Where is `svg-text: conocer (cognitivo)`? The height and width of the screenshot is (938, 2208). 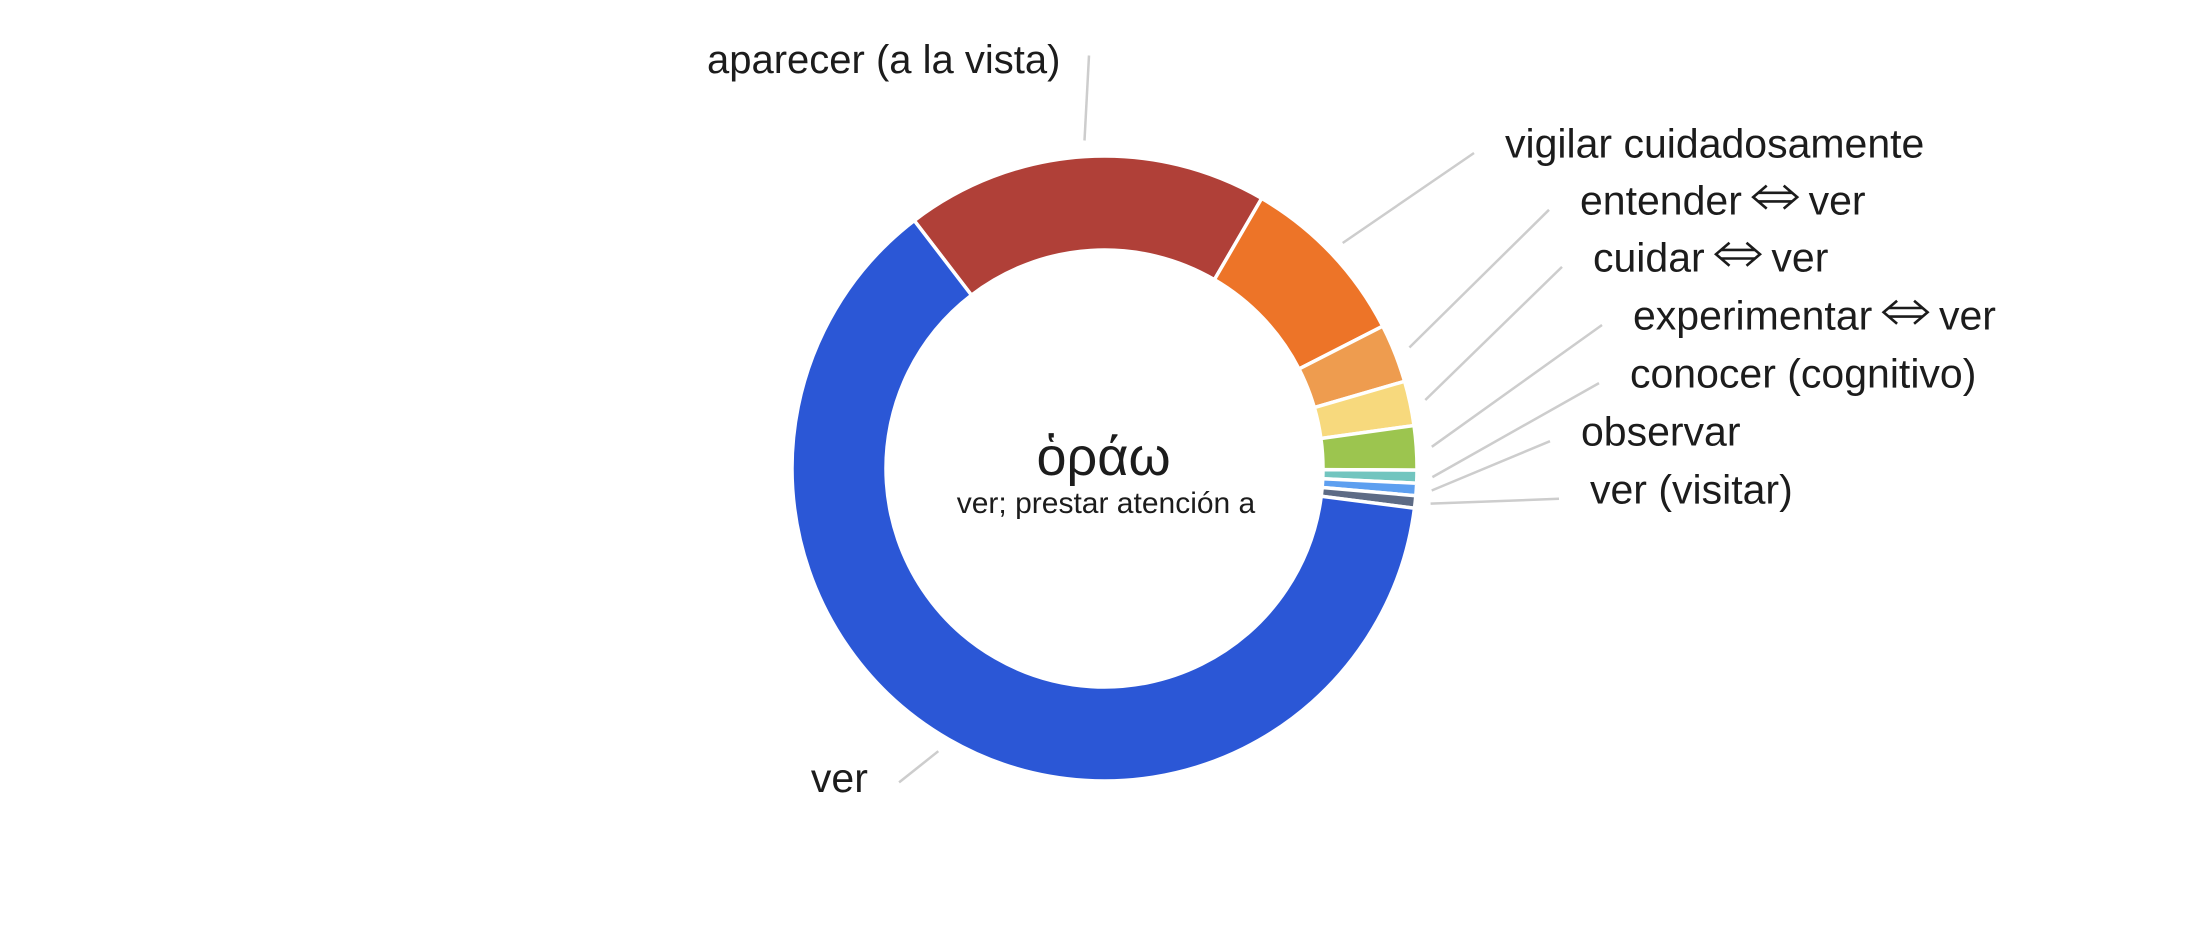
svg-text: conocer (cognitivo) is located at coordinates (1803, 374).